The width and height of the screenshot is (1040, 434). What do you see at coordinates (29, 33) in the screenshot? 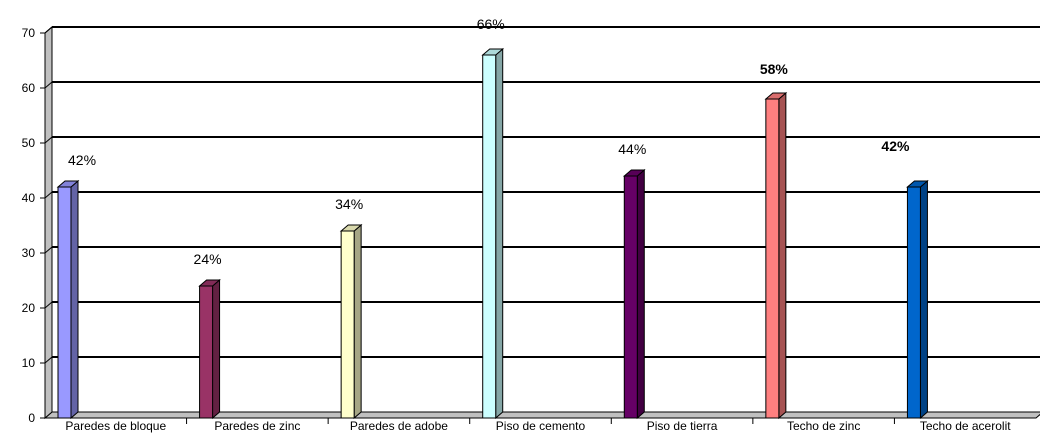
I see `y-tick-label: 70` at bounding box center [29, 33].